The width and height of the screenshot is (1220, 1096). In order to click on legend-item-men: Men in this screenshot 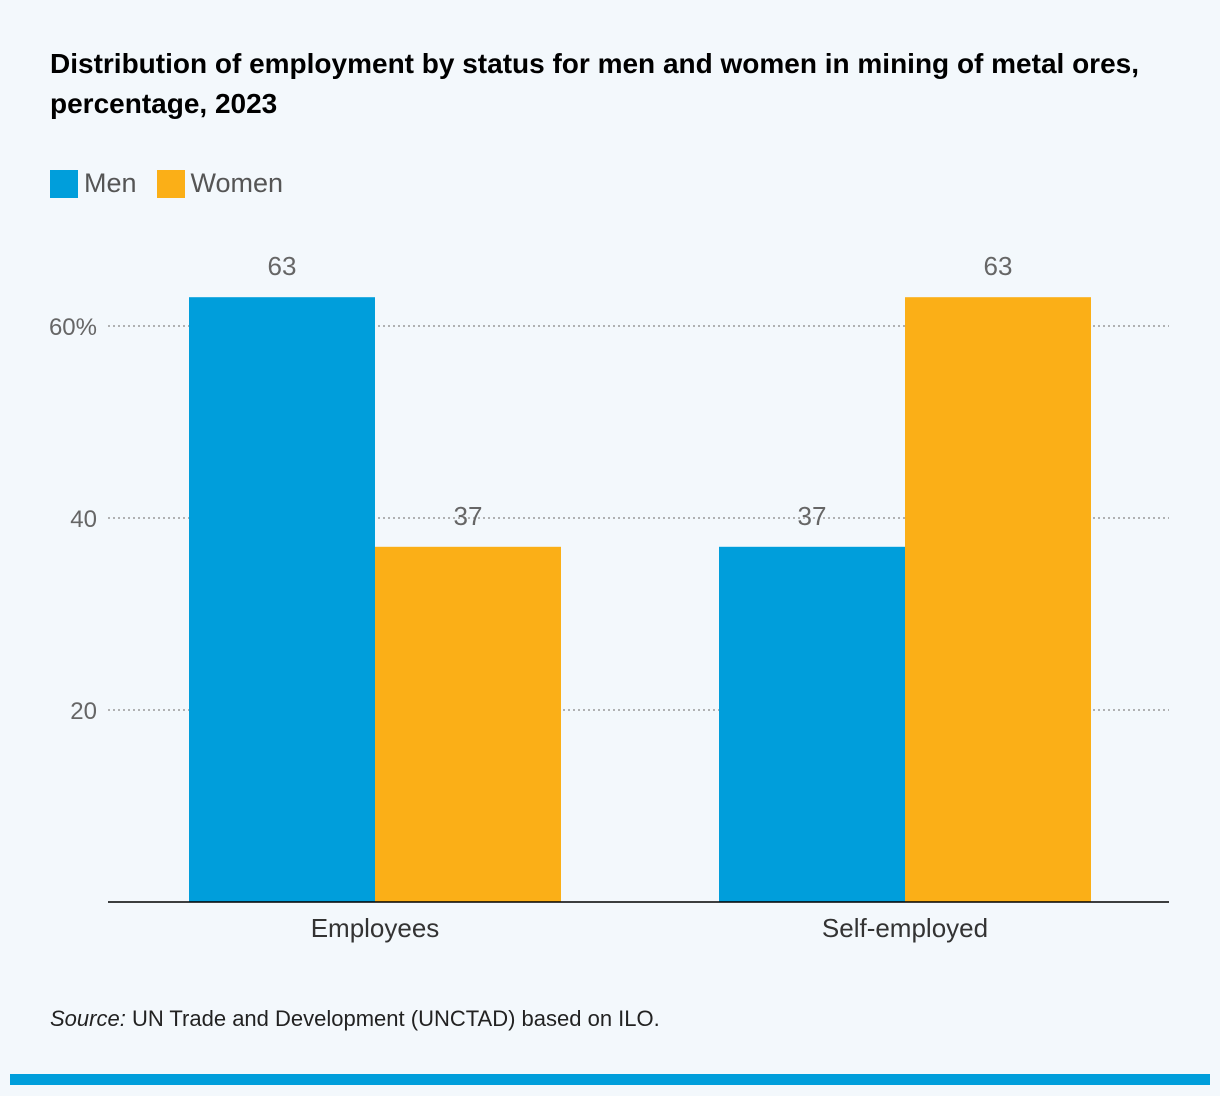, I will do `click(93, 183)`.